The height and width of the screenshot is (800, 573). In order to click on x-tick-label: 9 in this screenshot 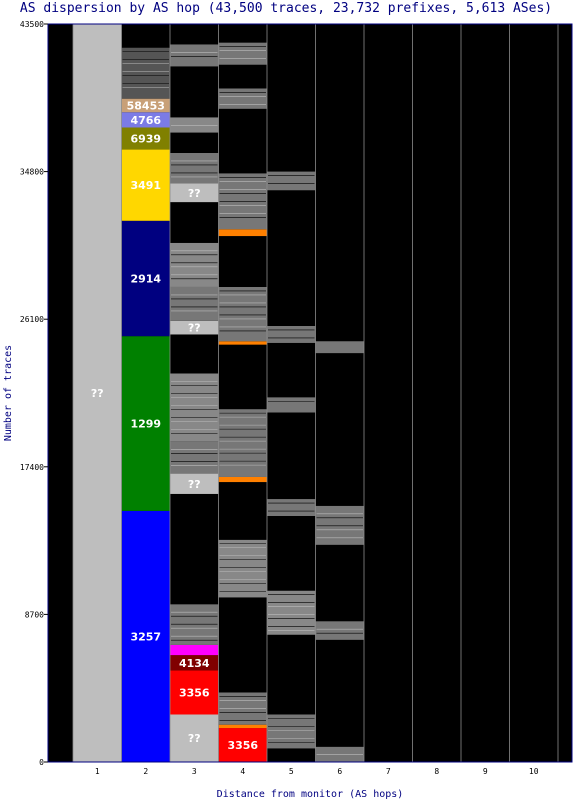, I will do `click(485, 771)`.